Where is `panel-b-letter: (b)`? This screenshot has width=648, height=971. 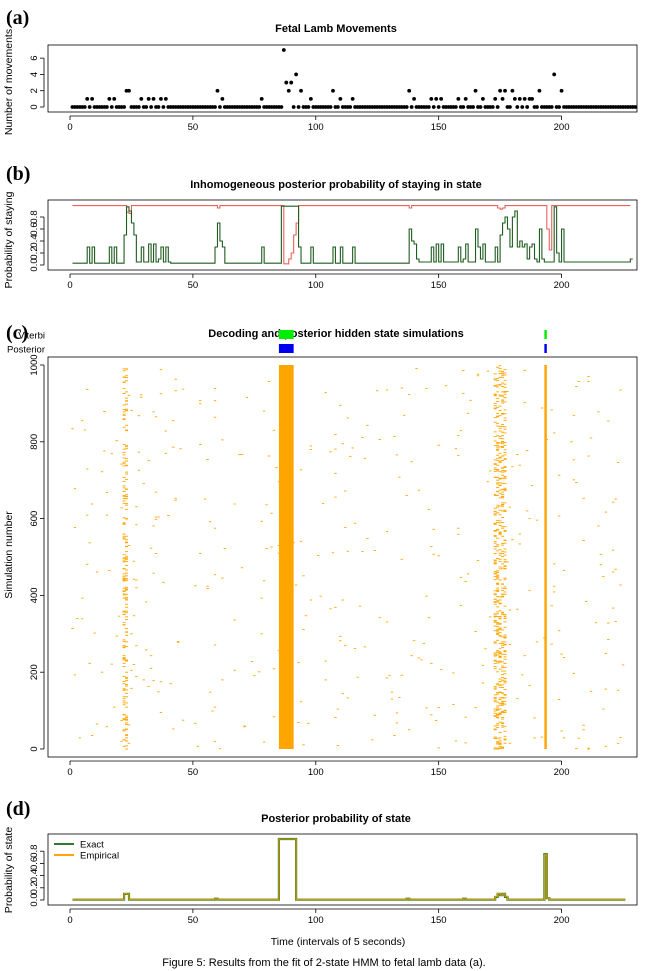 panel-b-letter: (b) is located at coordinates (18, 174).